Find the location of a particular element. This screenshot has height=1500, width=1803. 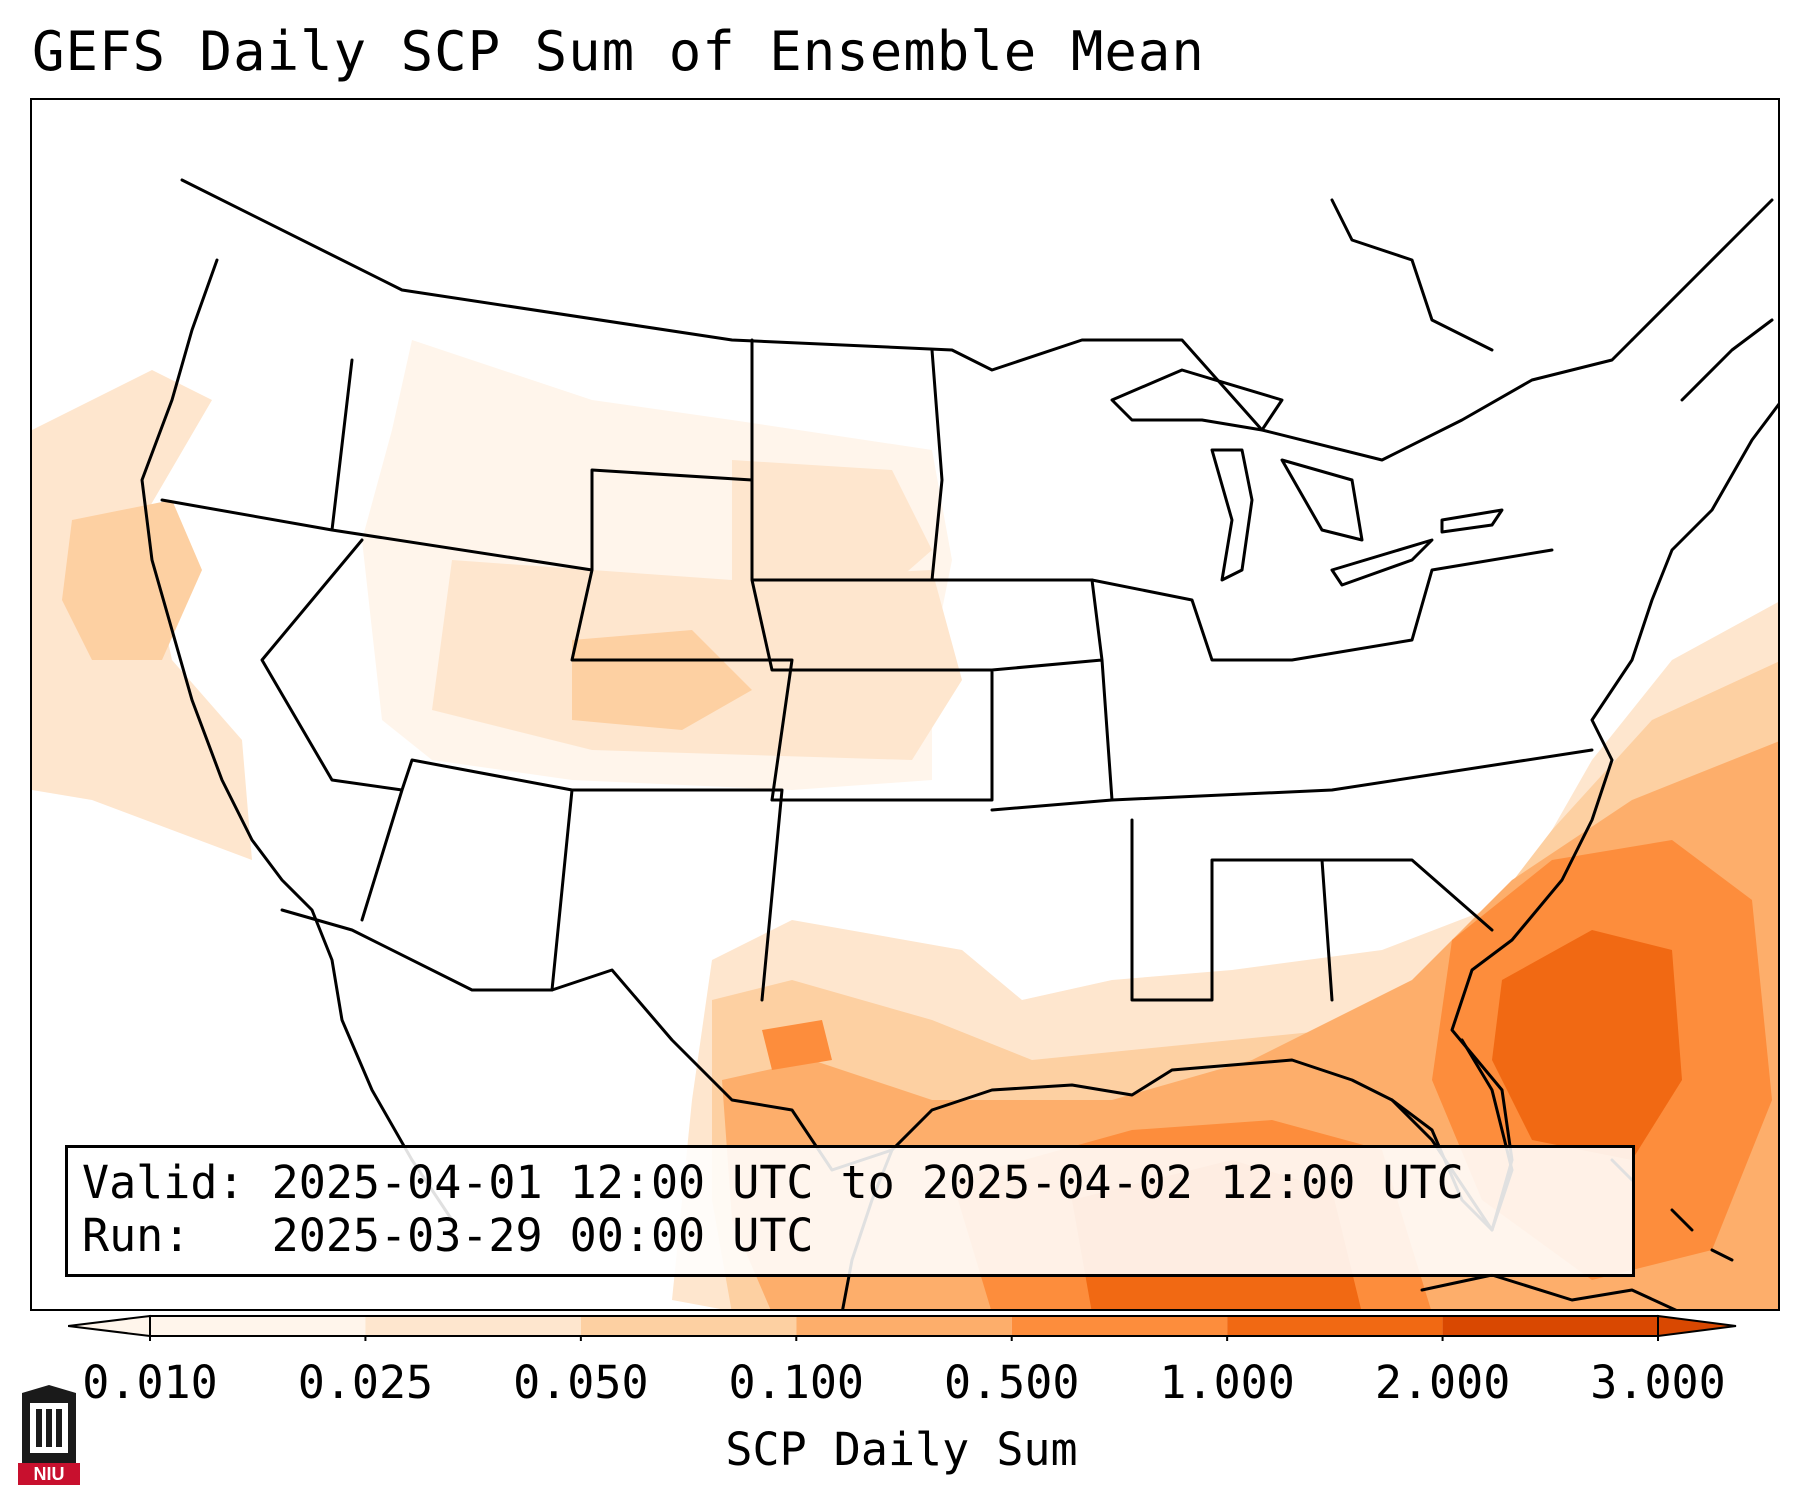

lake-erie is located at coordinates (1382, 562).